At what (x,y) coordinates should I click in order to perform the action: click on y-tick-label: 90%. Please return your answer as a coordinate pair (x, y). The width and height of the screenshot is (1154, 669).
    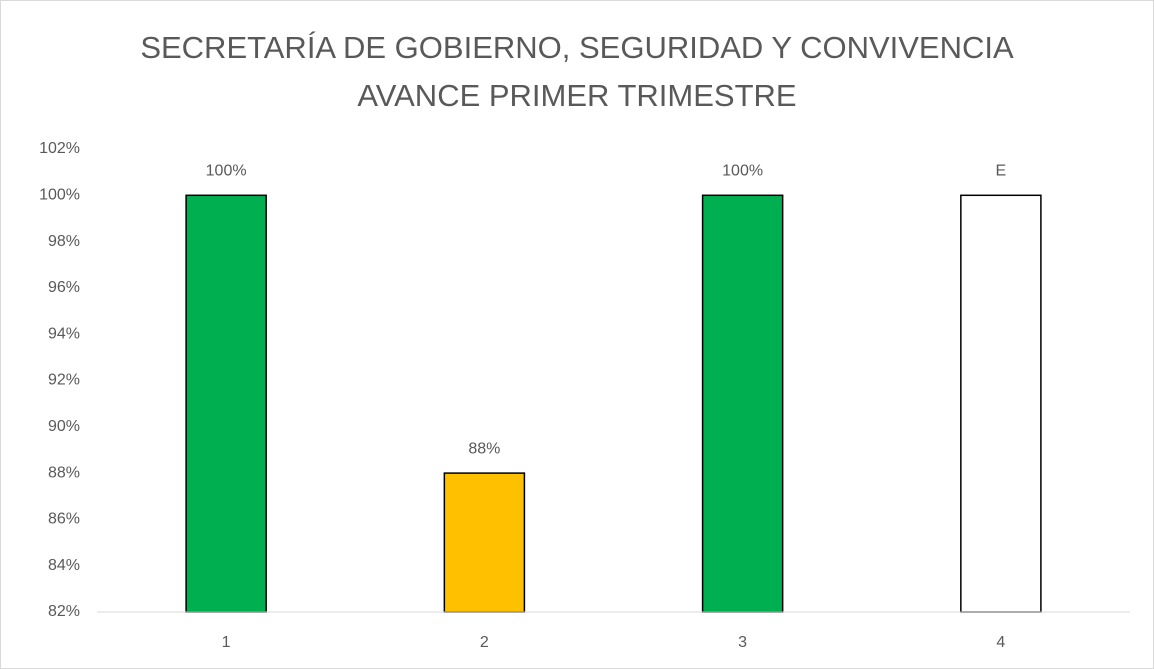
    Looking at the image, I should click on (64, 426).